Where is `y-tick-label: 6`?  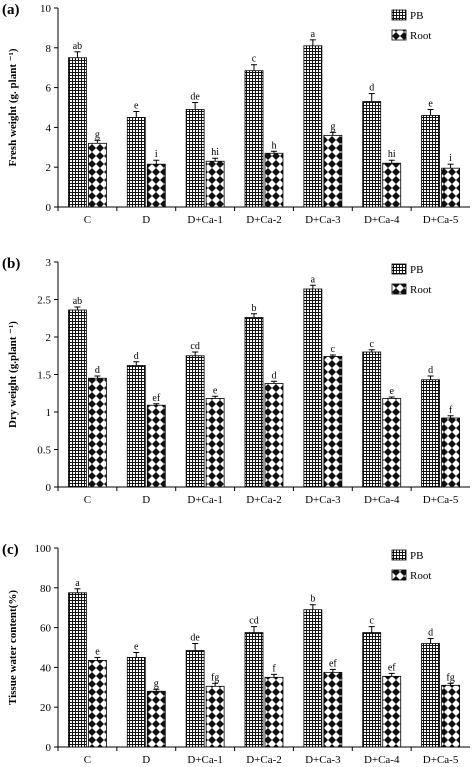 y-tick-label: 6 is located at coordinates (49, 89).